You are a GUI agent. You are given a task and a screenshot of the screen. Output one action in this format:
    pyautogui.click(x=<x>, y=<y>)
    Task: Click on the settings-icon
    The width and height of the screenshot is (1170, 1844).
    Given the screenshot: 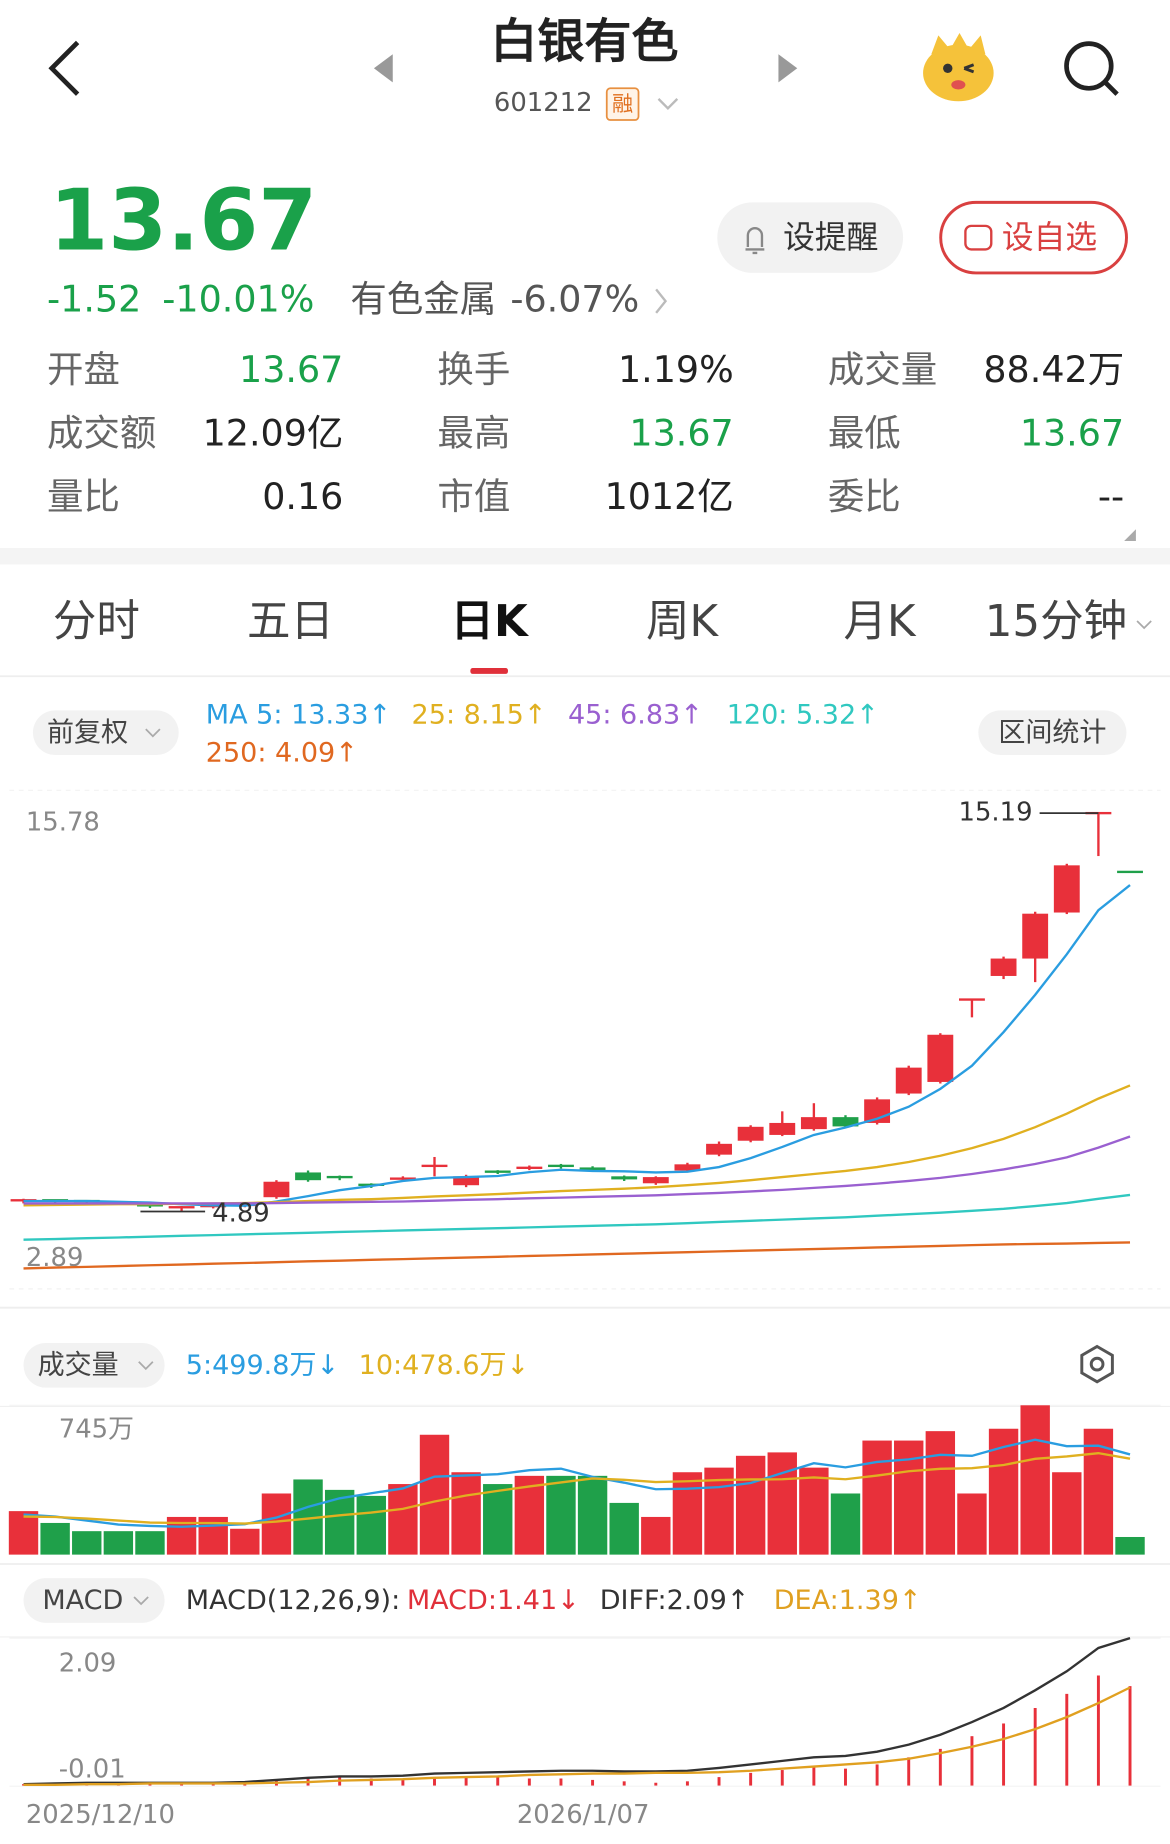 What is the action you would take?
    pyautogui.click(x=1097, y=1364)
    